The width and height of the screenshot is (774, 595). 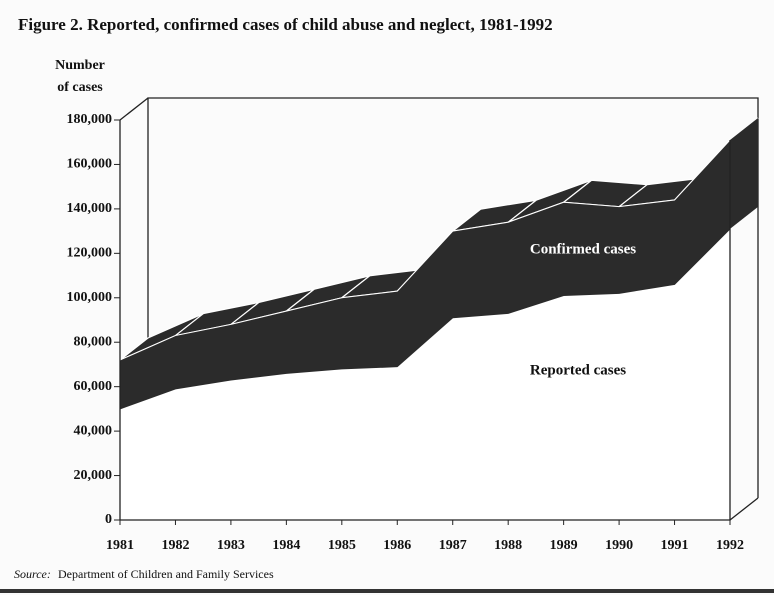 I want to click on x-tick-label: 1989, so click(x=564, y=545).